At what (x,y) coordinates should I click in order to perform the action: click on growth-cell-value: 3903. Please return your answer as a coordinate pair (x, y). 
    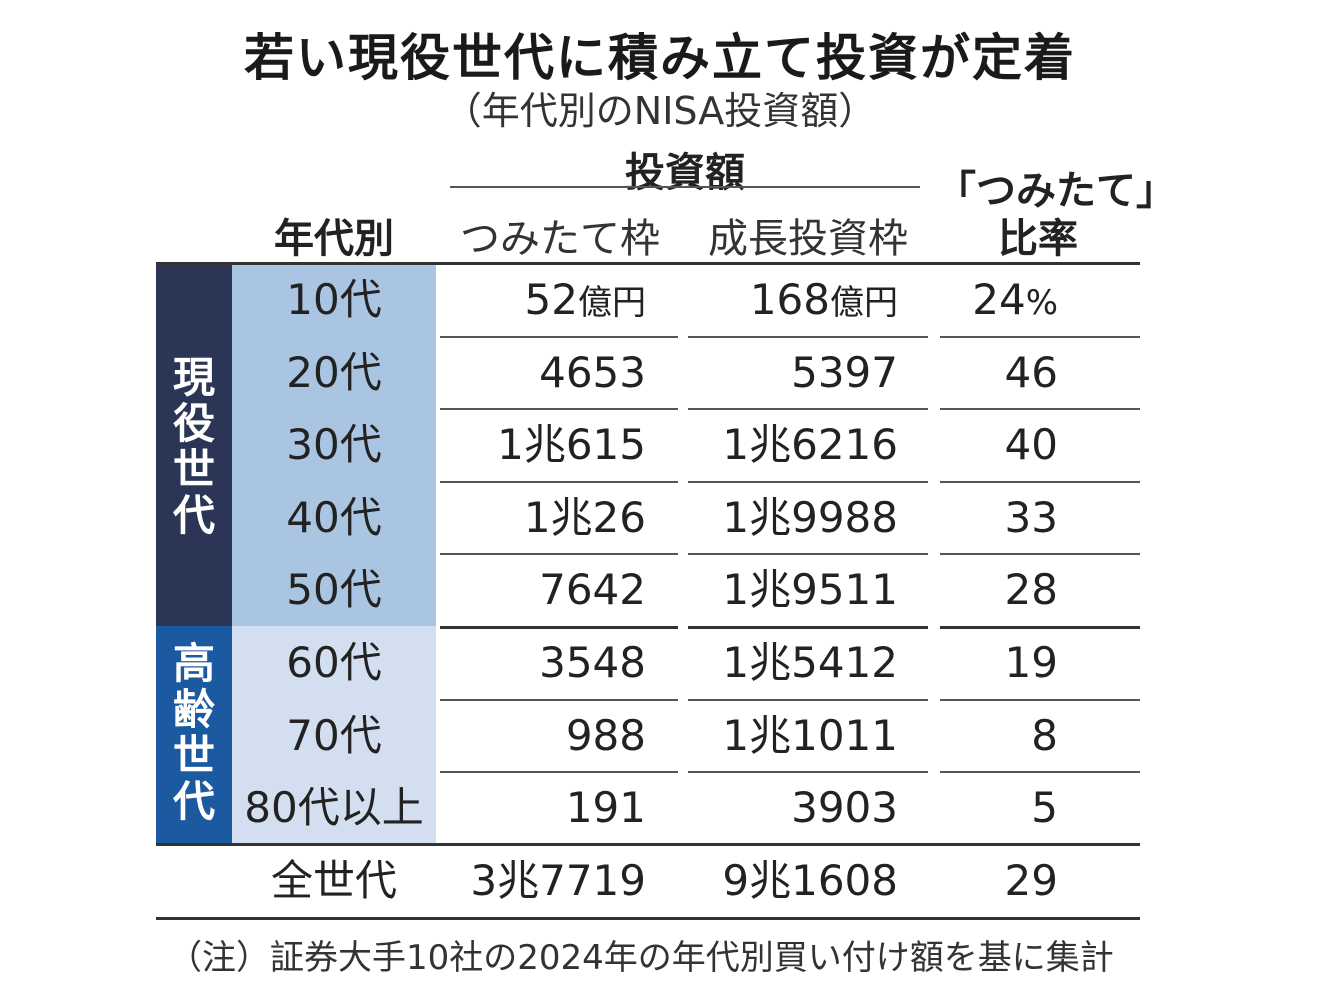
    Looking at the image, I should click on (844, 808).